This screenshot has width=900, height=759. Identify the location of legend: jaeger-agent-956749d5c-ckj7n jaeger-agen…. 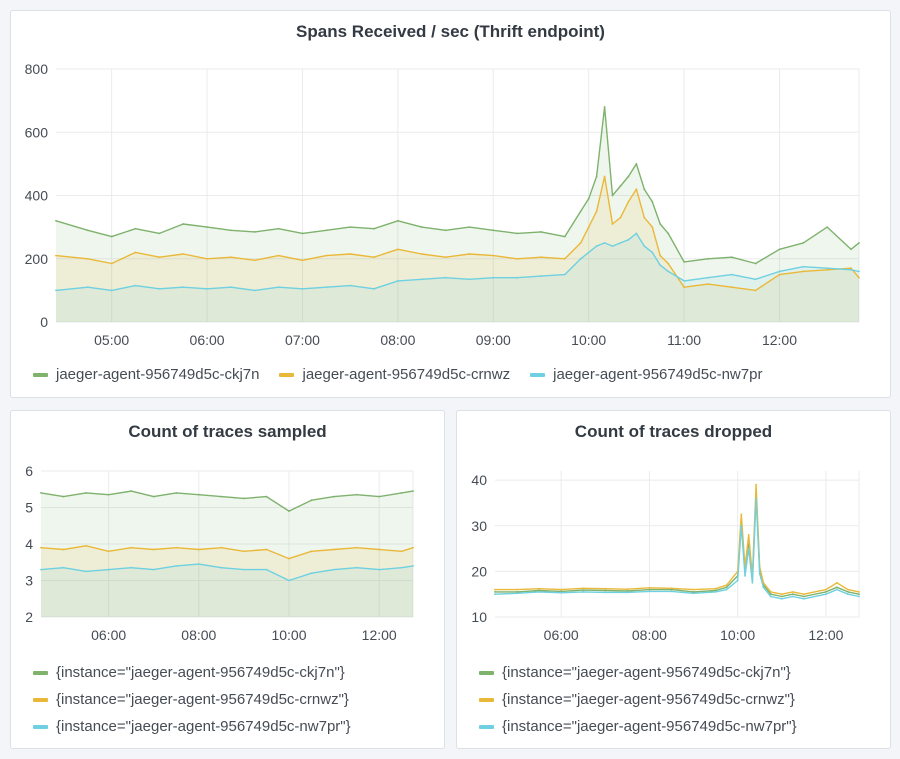
(397, 374).